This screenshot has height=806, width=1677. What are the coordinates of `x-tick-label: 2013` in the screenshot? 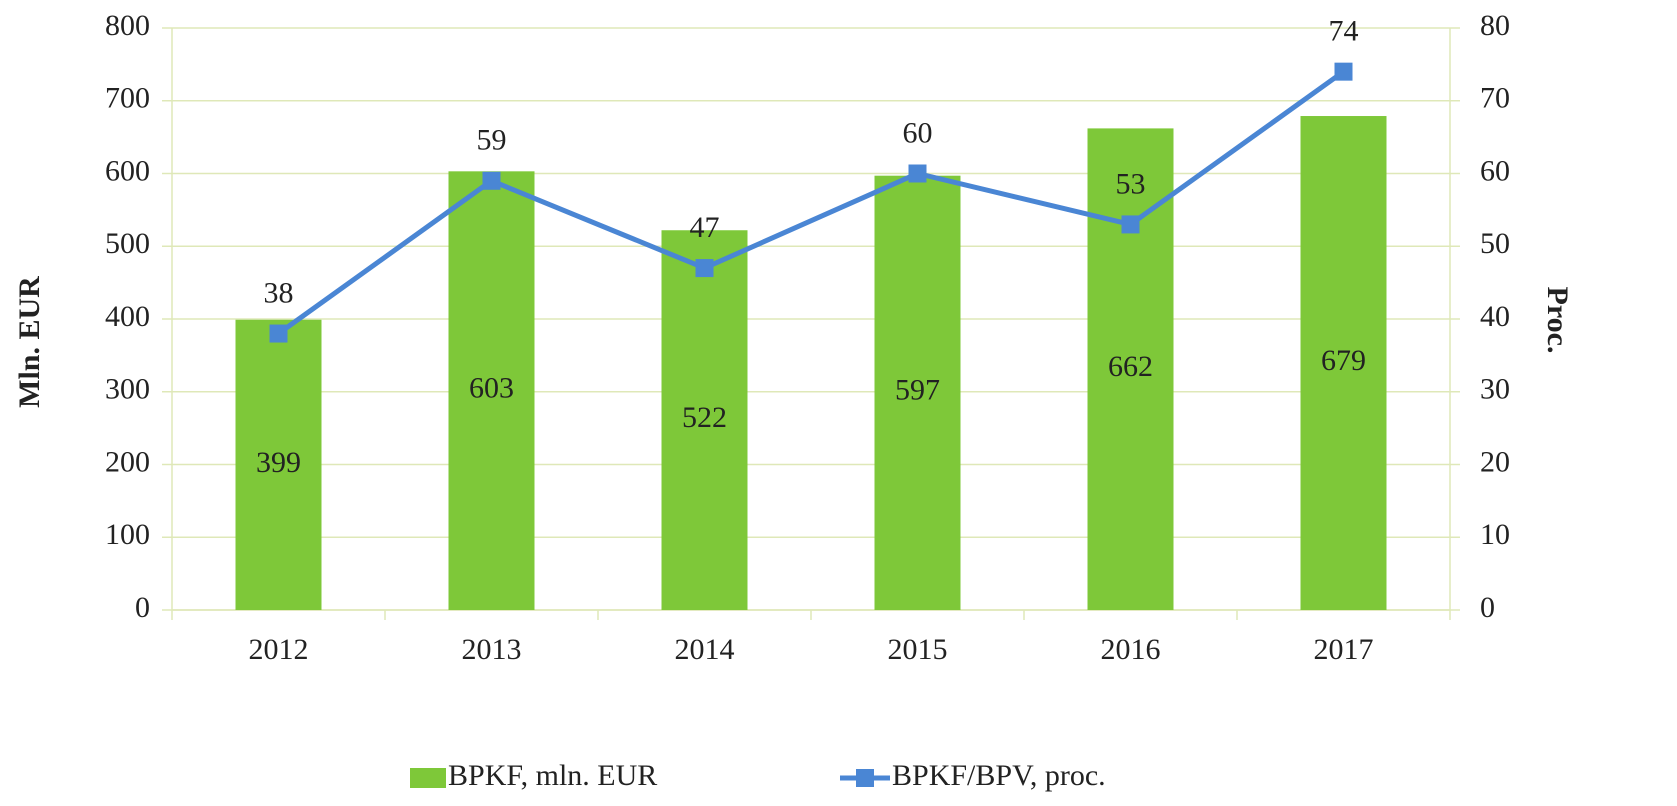 It's located at (492, 649).